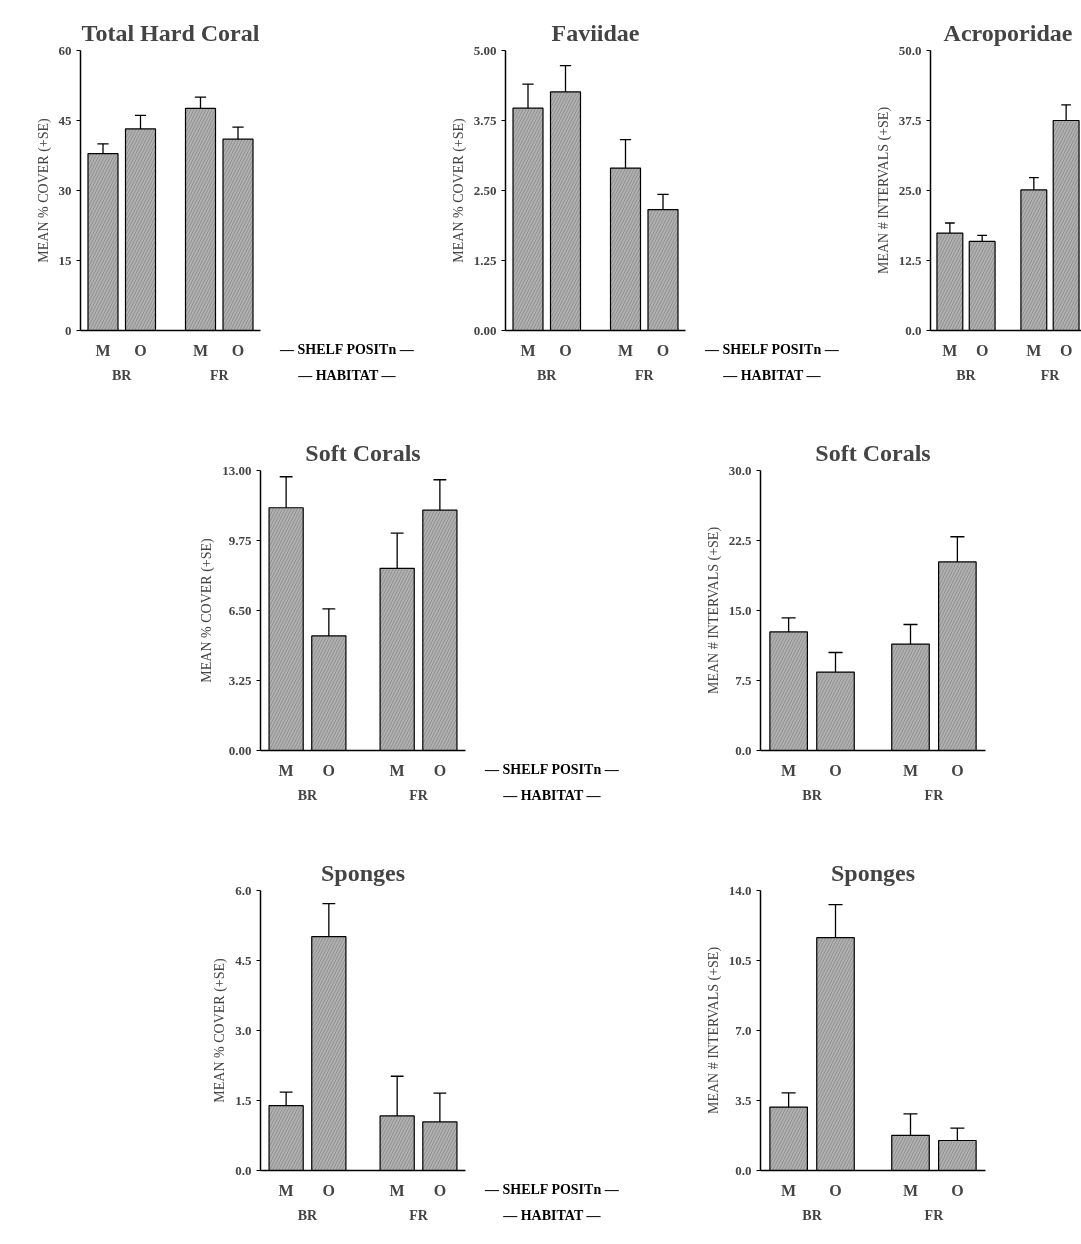 This screenshot has height=1244, width=1081. Describe the element at coordinates (740, 470) in the screenshot. I see `y-tick-label: 30.0` at that location.